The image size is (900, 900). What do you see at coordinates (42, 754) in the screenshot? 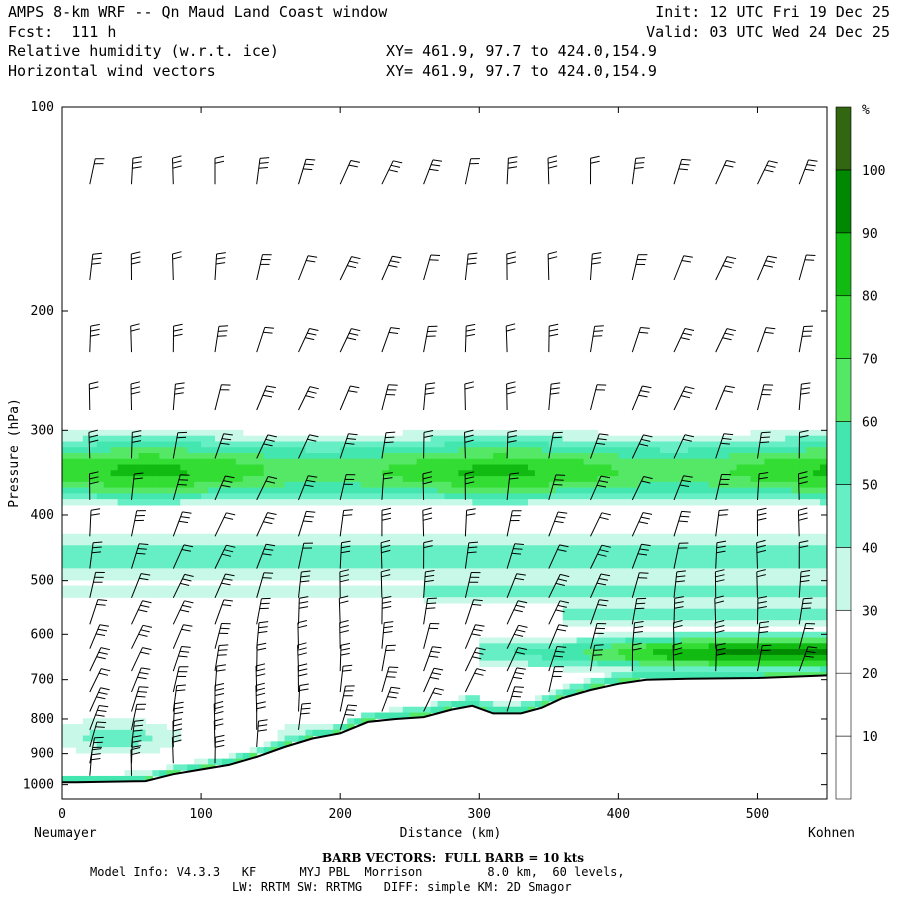
I see `y-tick-label: 900` at bounding box center [42, 754].